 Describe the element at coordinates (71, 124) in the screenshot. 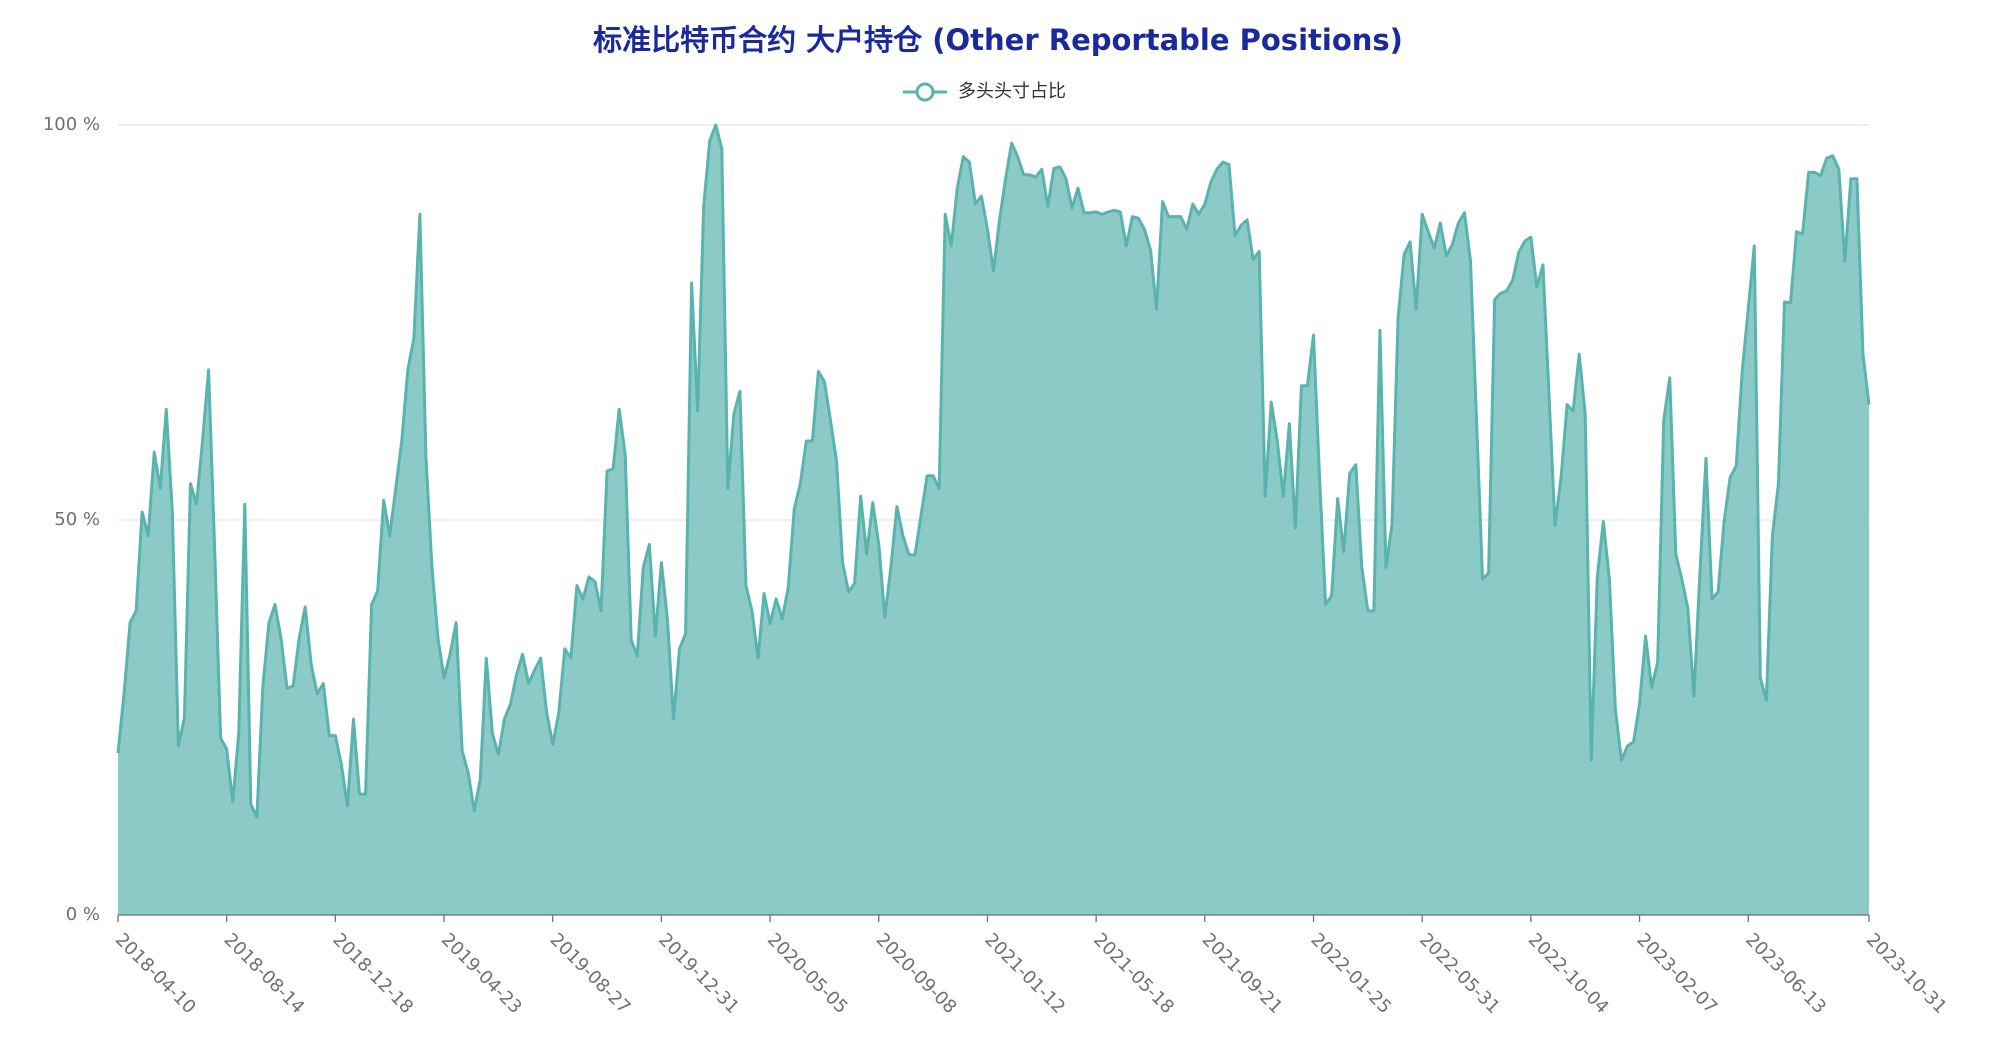

I see `y-tick-label: 100 %` at that location.